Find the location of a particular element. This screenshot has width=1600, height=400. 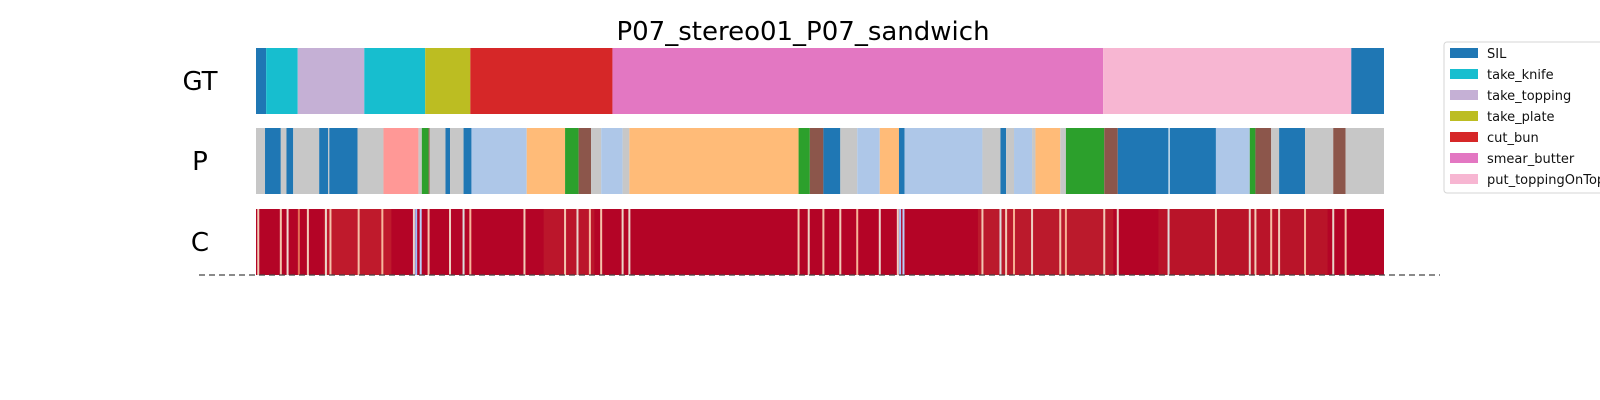

row-label: C is located at coordinates (200, 243).